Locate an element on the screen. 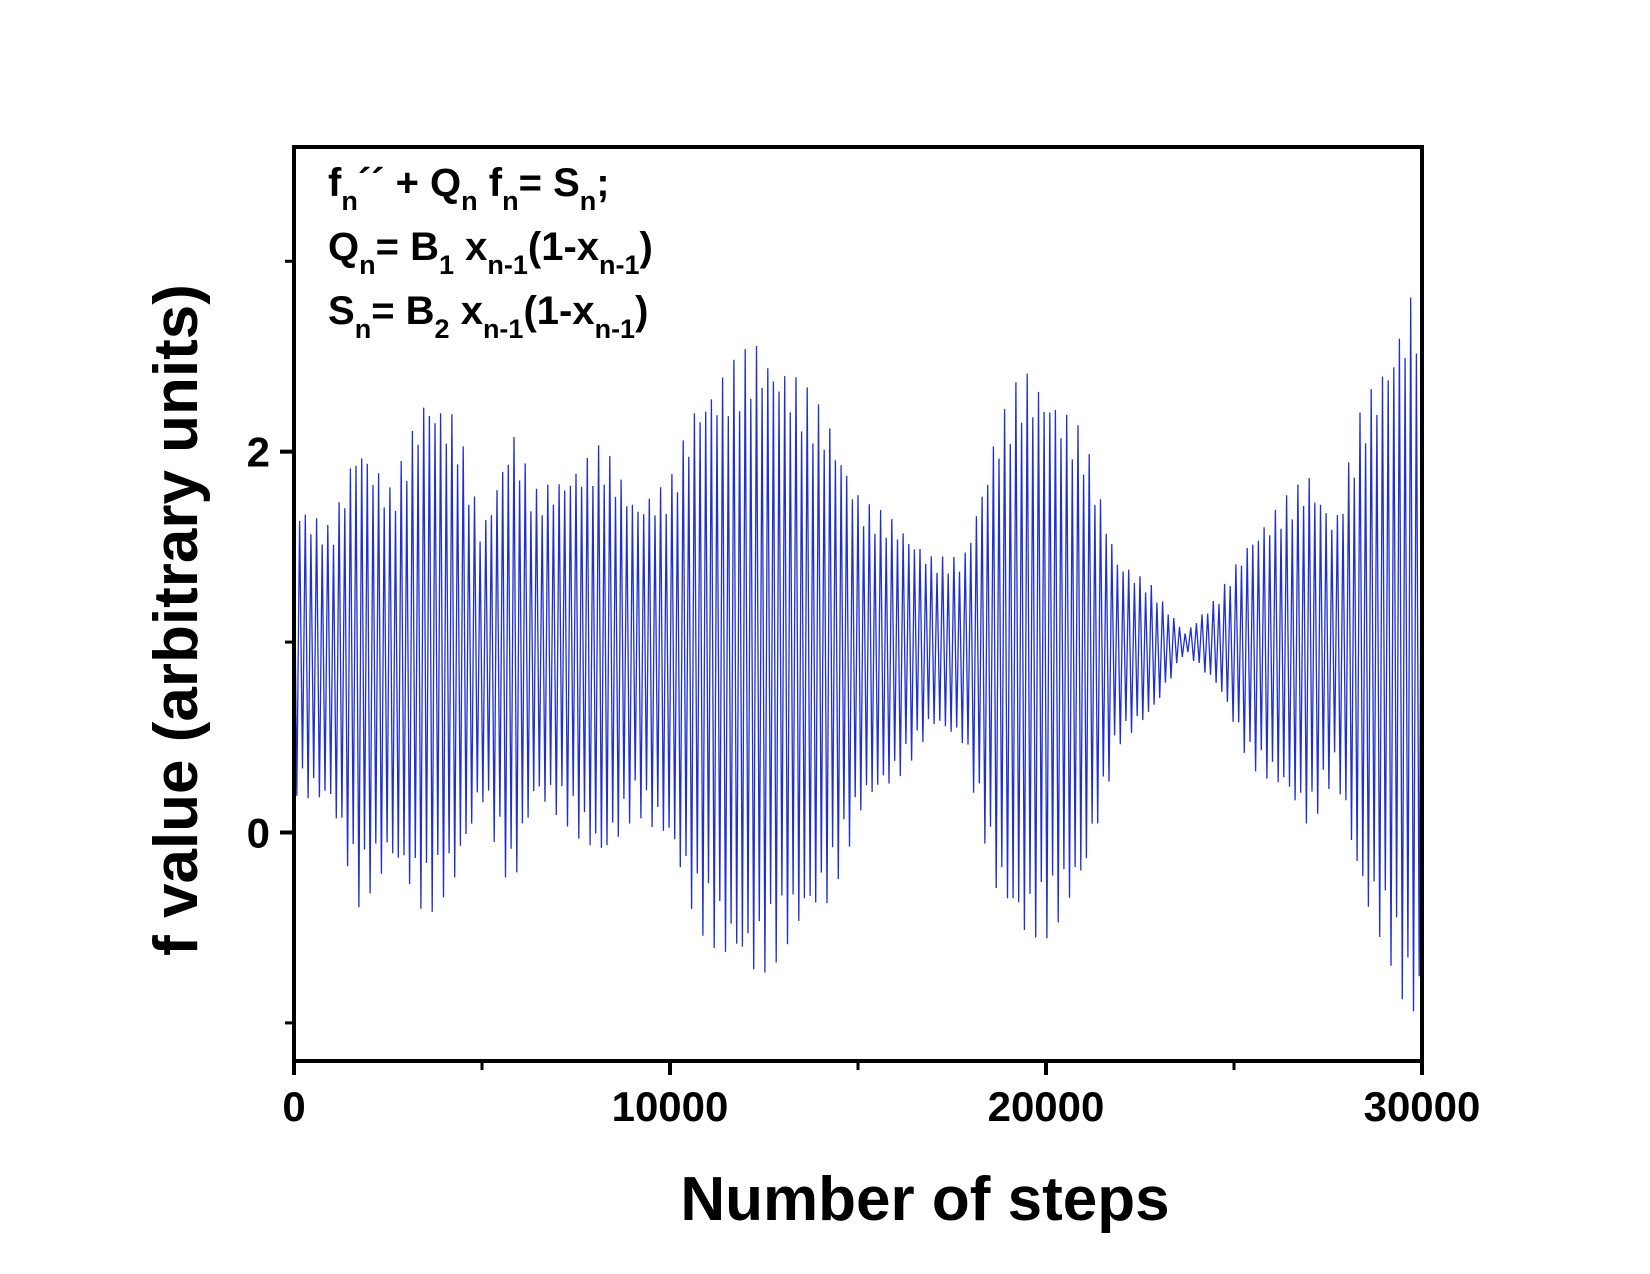  equation-line-3: Sn= B2 xn-1(1-xn-1) is located at coordinates (488, 316).